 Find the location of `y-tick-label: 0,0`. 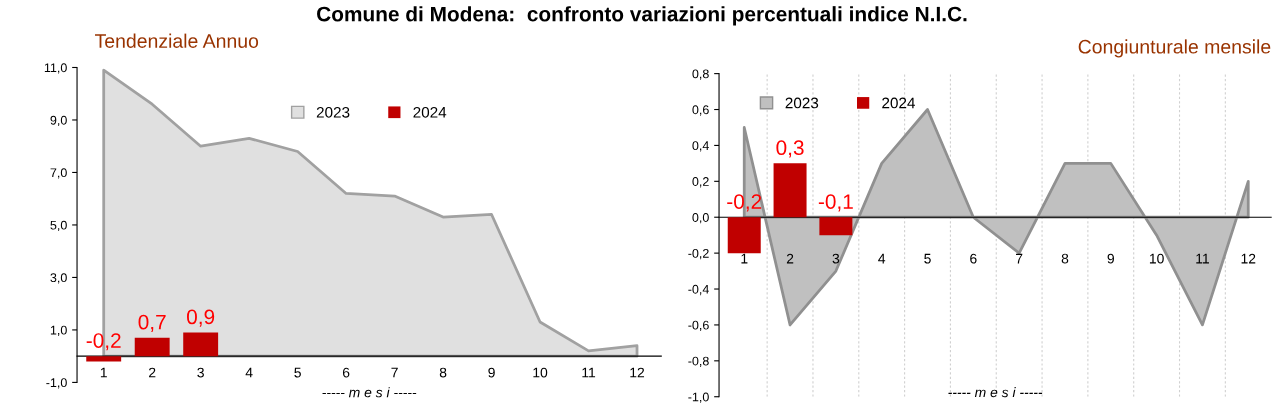

y-tick-label: 0,0 is located at coordinates (700, 218).